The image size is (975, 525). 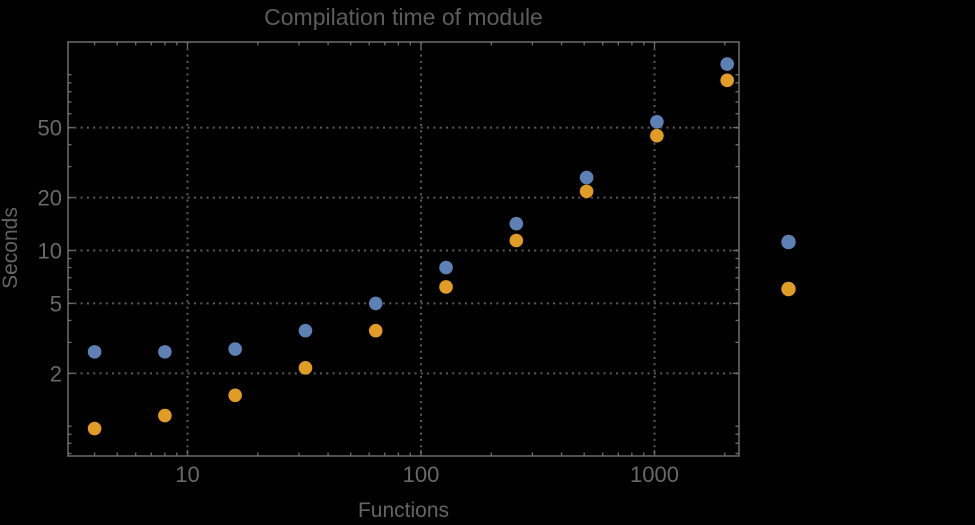 What do you see at coordinates (50, 128) in the screenshot?
I see `y-tick-label: 50` at bounding box center [50, 128].